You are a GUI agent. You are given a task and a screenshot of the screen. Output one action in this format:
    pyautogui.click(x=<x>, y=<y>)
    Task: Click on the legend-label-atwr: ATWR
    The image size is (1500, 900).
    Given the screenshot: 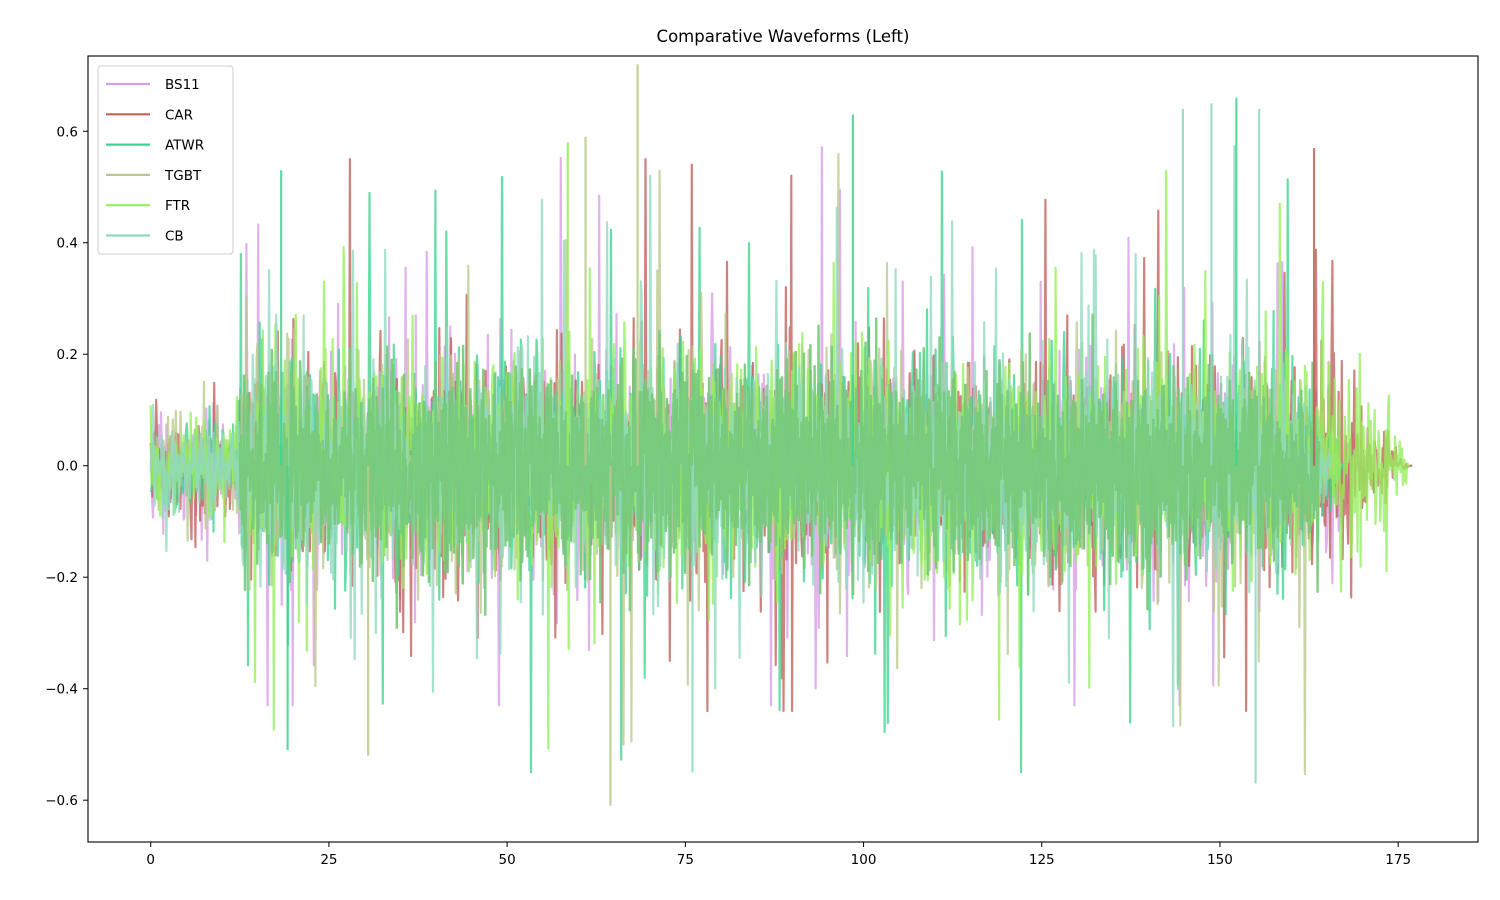 What is the action you would take?
    pyautogui.click(x=184, y=146)
    